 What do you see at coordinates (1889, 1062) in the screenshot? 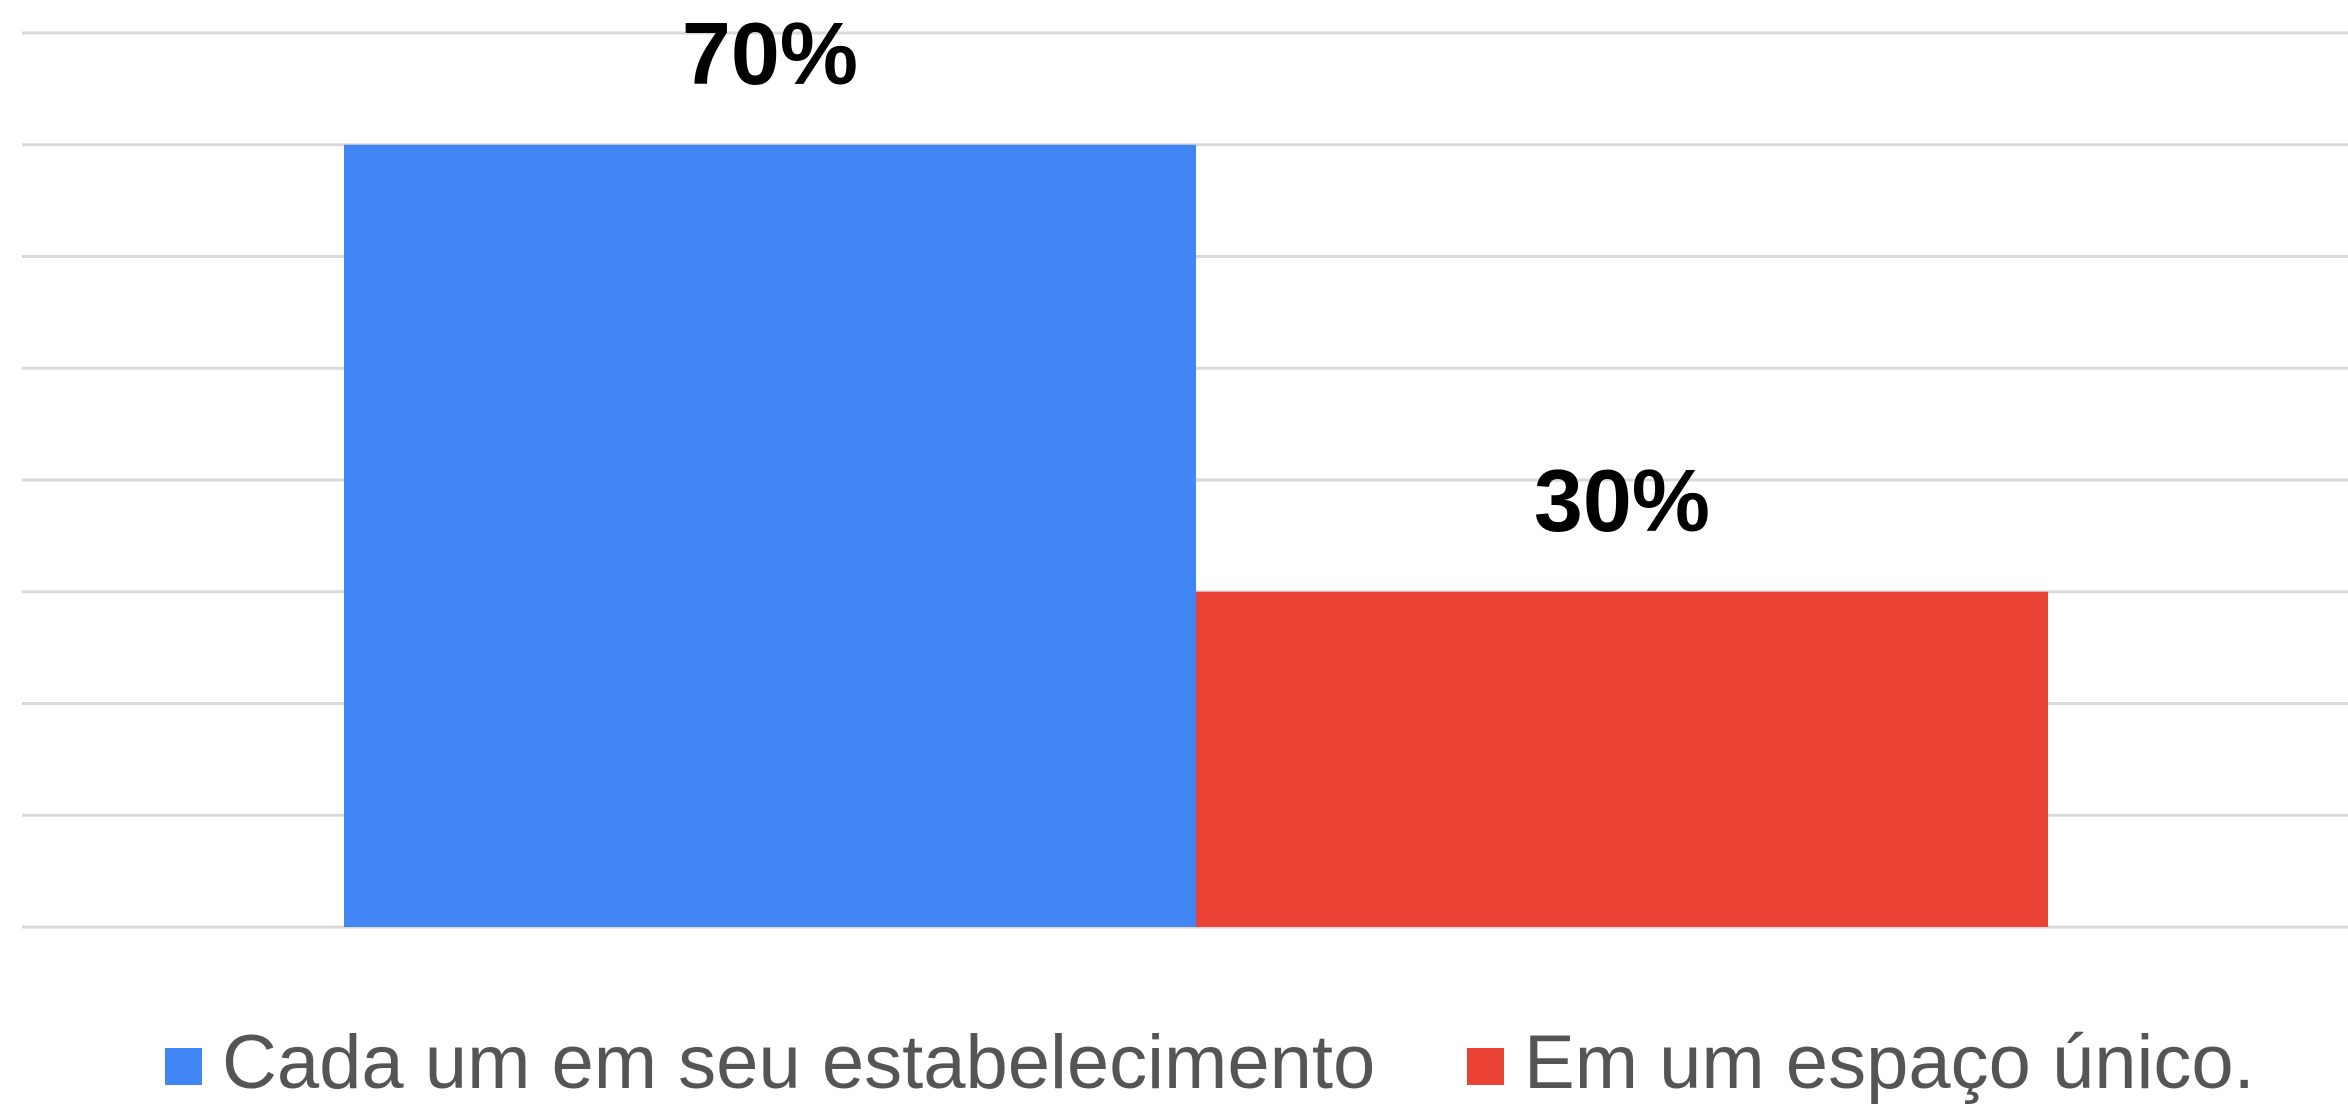
I see `legend-label: Em um espaço único.` at bounding box center [1889, 1062].